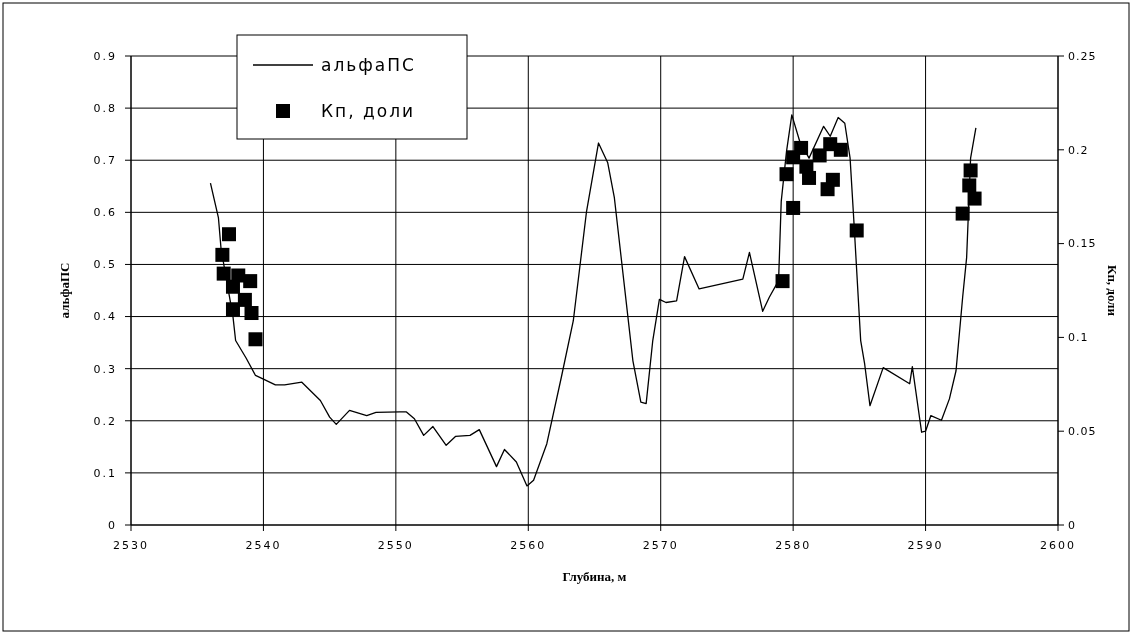  I want to click on x-tick-label: 2590, so click(925, 545).